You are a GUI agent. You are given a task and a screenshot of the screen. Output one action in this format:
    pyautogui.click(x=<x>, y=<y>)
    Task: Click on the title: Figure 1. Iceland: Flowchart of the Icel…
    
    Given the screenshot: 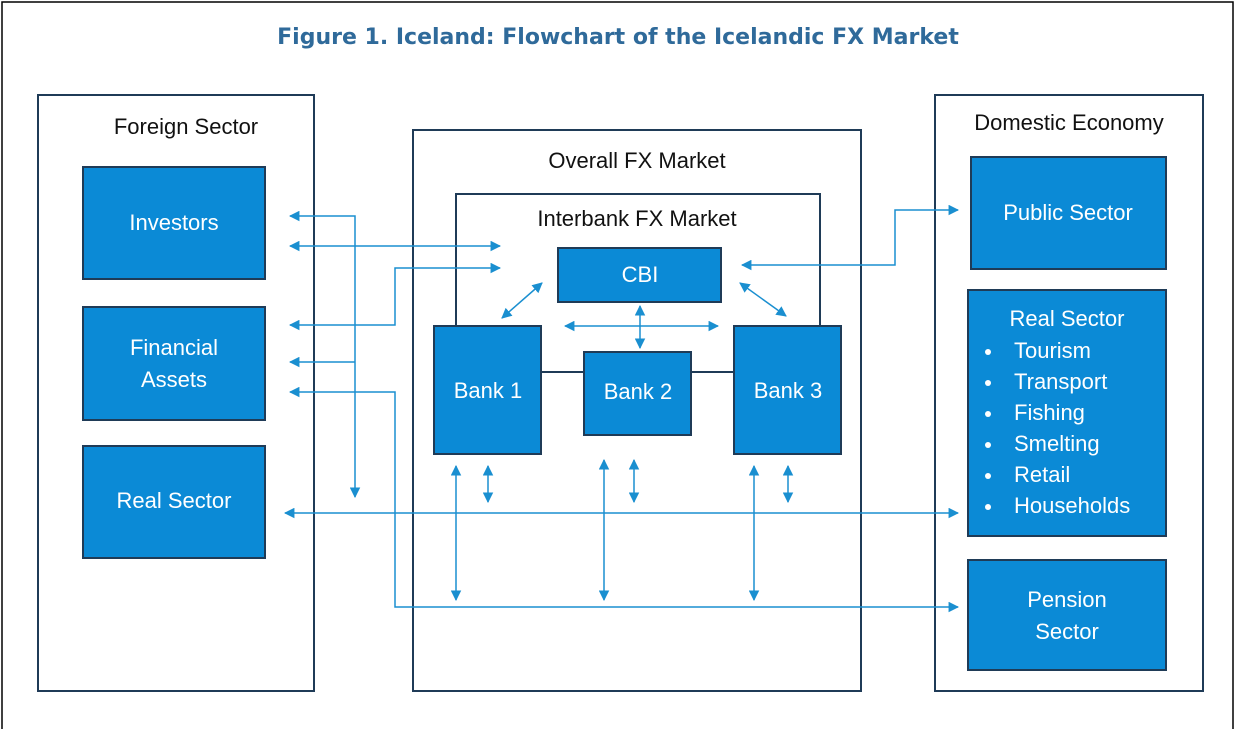 What is the action you would take?
    pyautogui.click(x=618, y=37)
    